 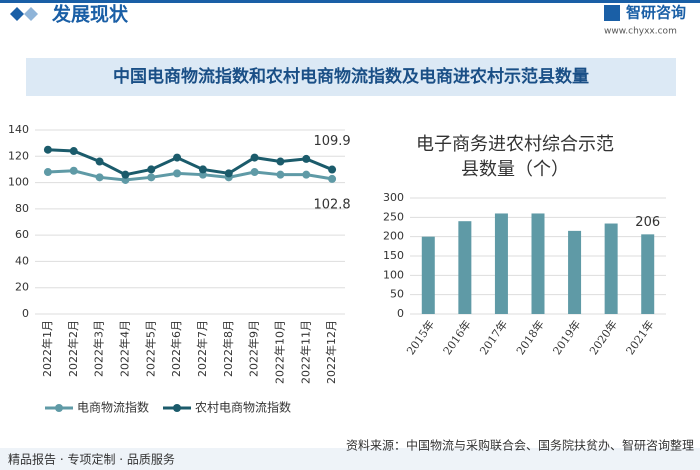 What do you see at coordinates (494, 337) in the screenshot?
I see `x-tick-label: 2017年` at bounding box center [494, 337].